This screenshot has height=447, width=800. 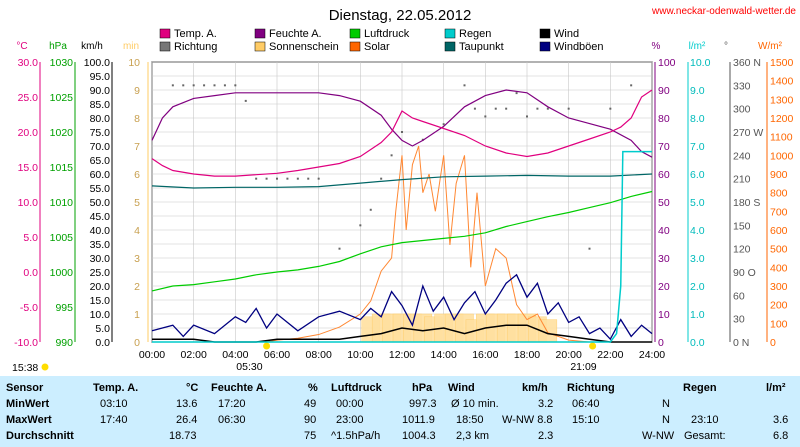 I want to click on cell-dir-time: 06:40, so click(x=586, y=404).